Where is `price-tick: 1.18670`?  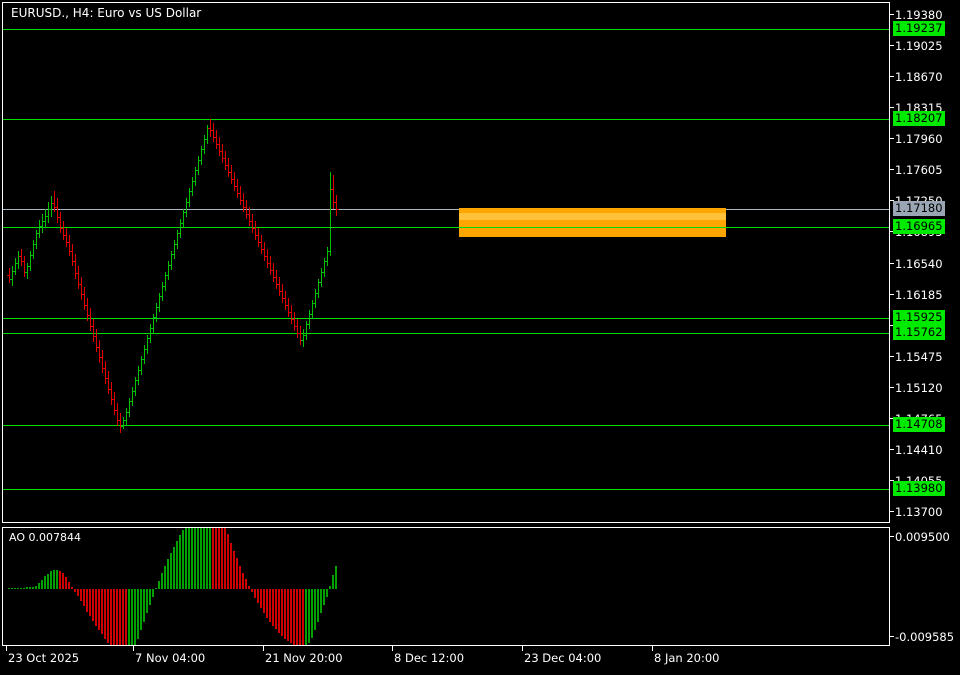 price-tick: 1.18670 is located at coordinates (916, 77).